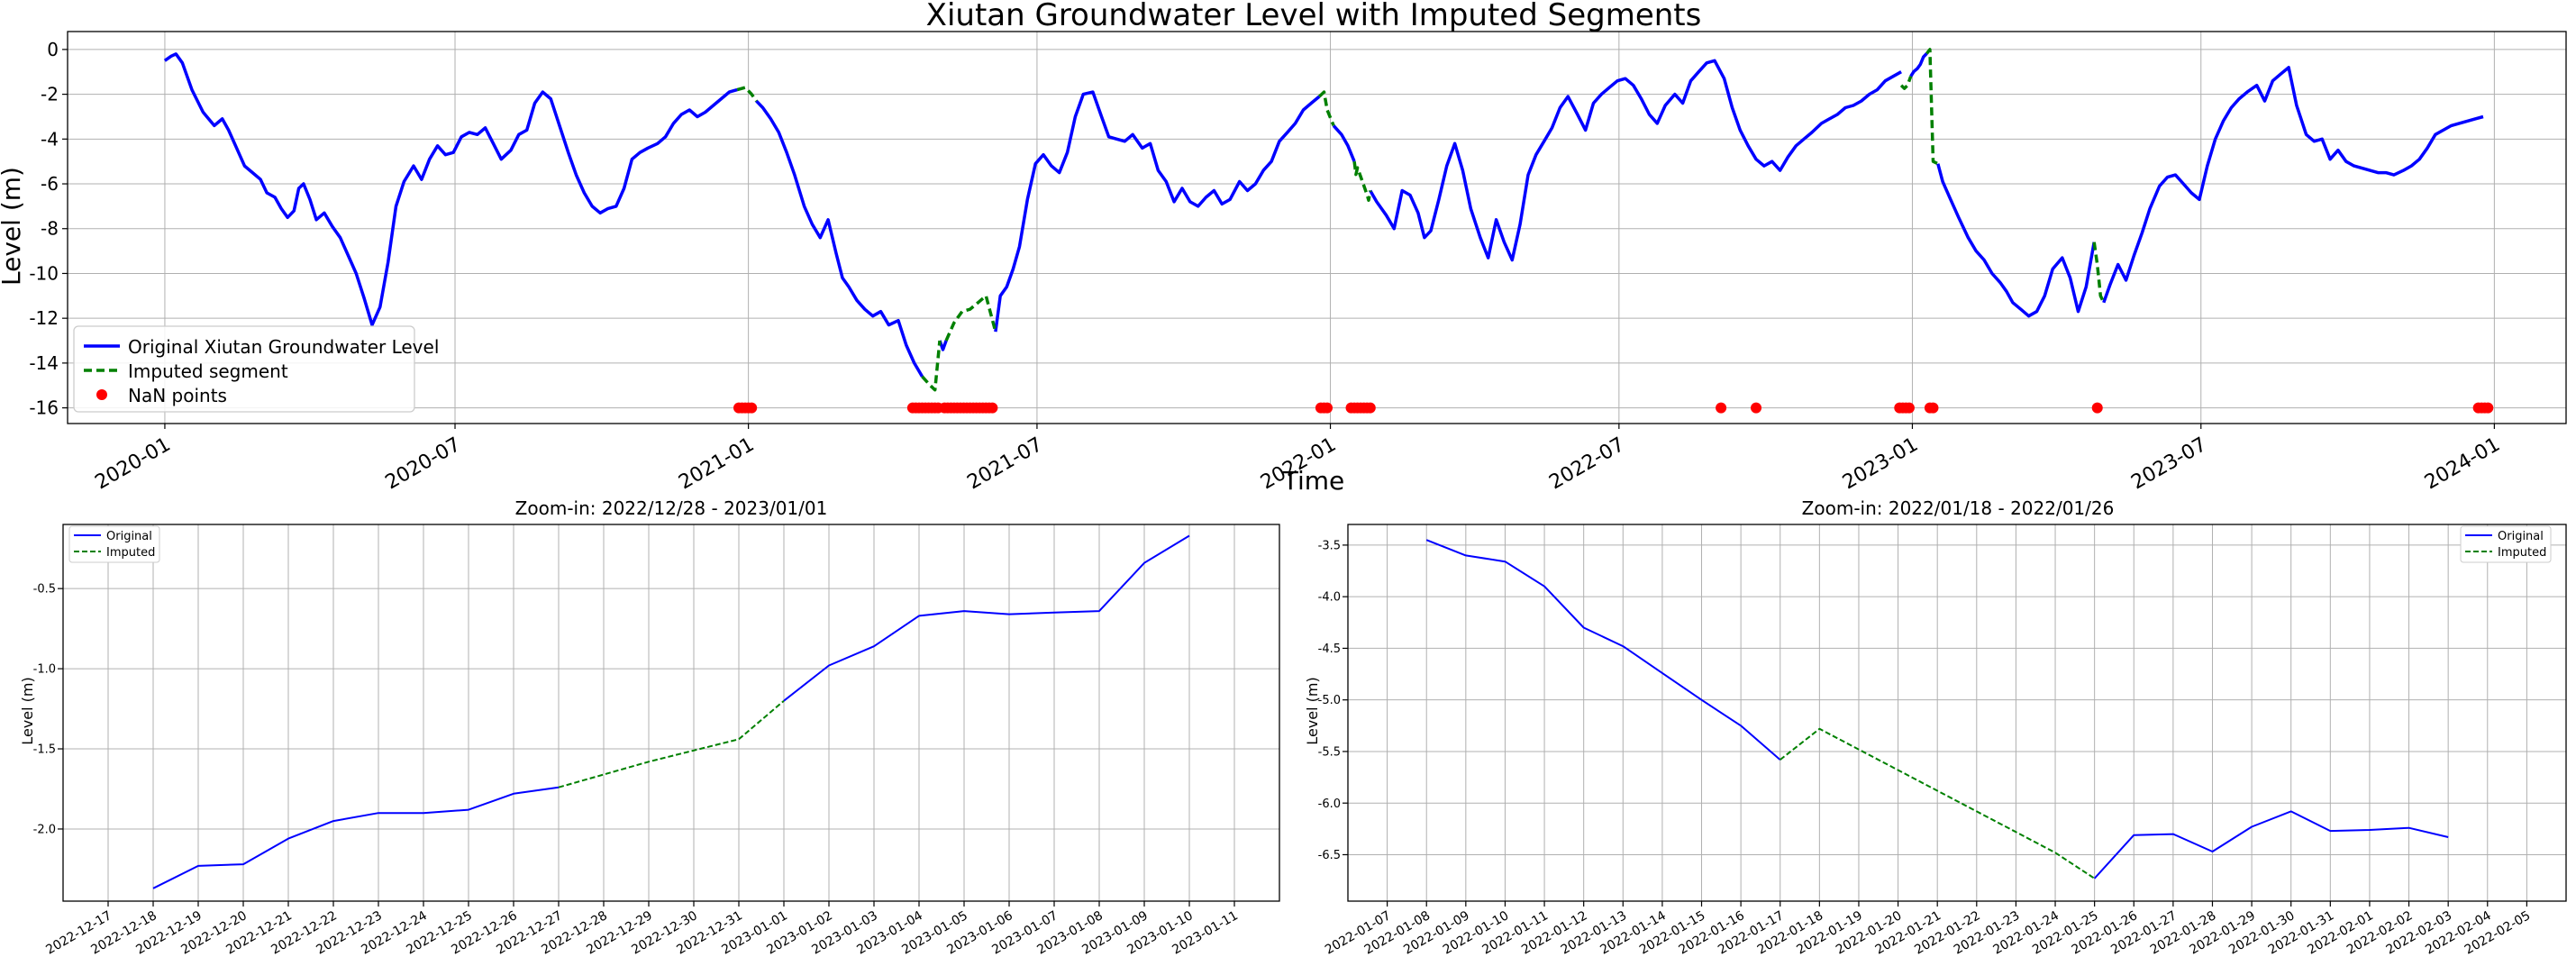  I want to click on zoom-right-y-tick-label: -5.0, so click(1329, 700).